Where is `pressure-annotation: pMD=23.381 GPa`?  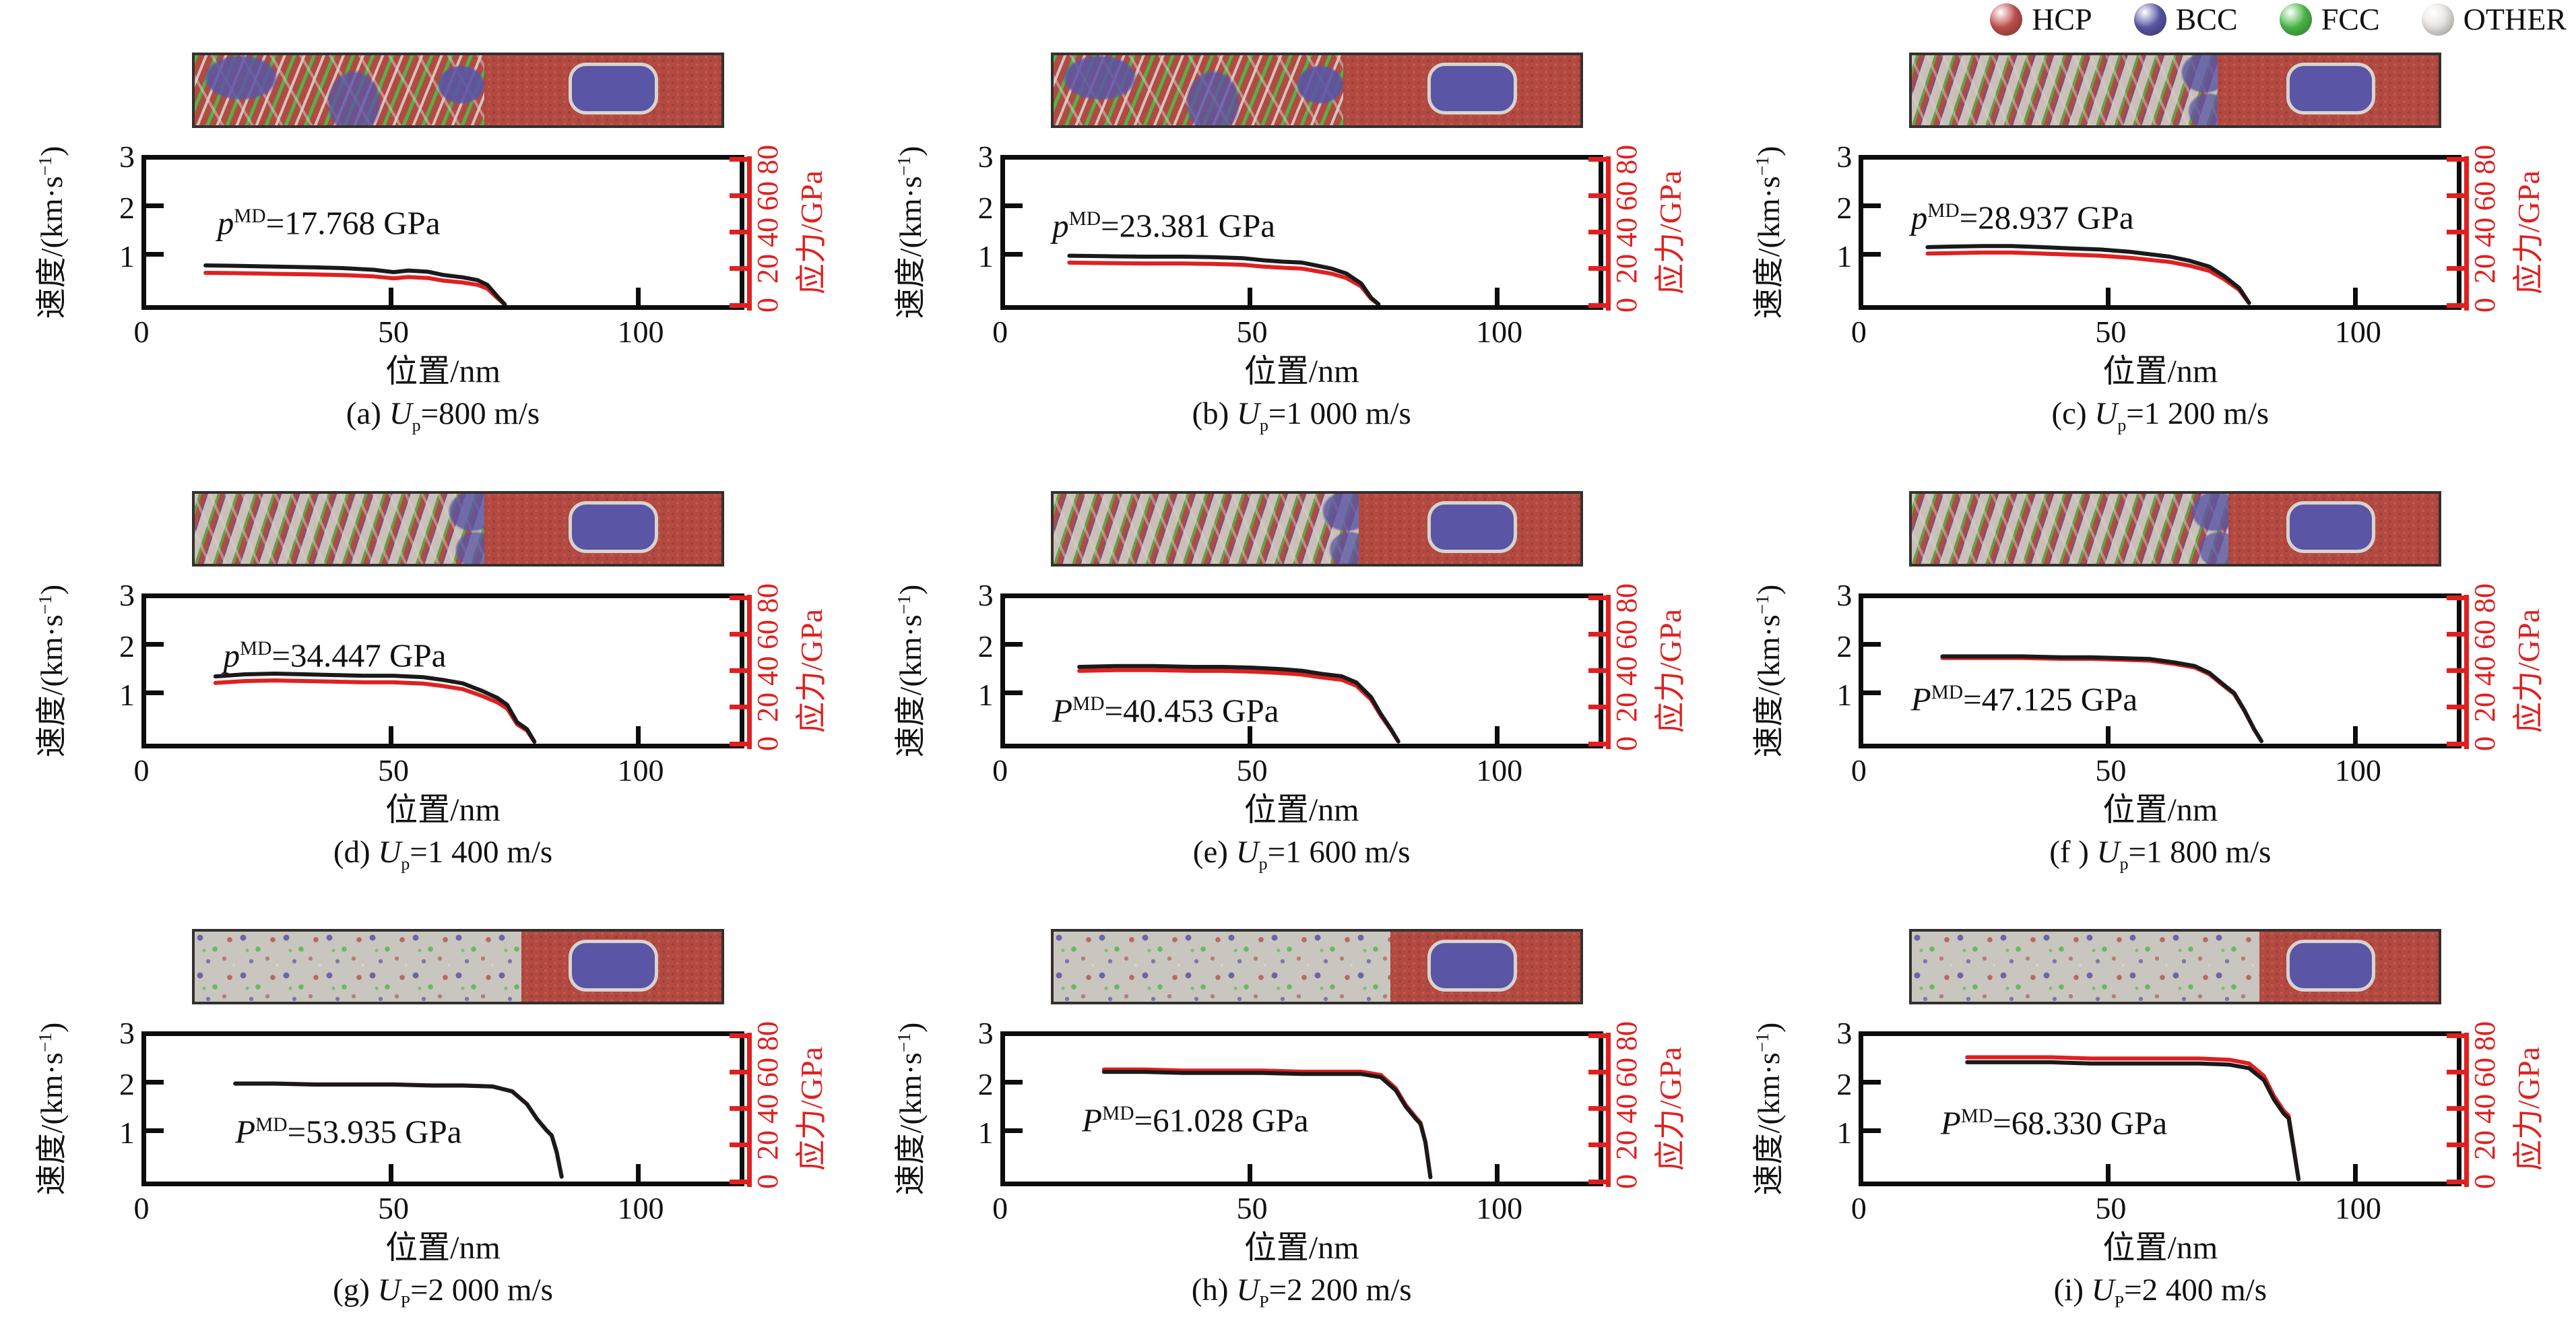 pressure-annotation: pMD=23.381 GPa is located at coordinates (1164, 226).